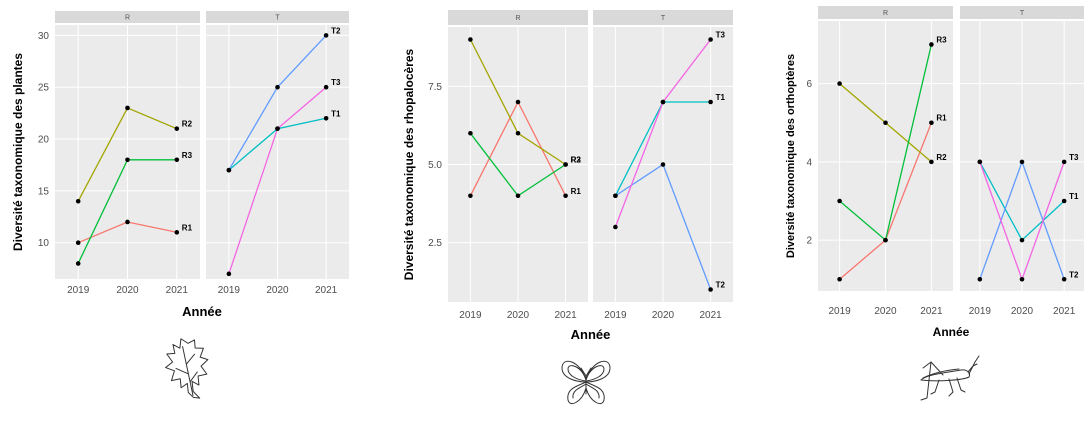 The width and height of the screenshot is (1084, 423). I want to click on butterfly-icon, so click(586, 382).